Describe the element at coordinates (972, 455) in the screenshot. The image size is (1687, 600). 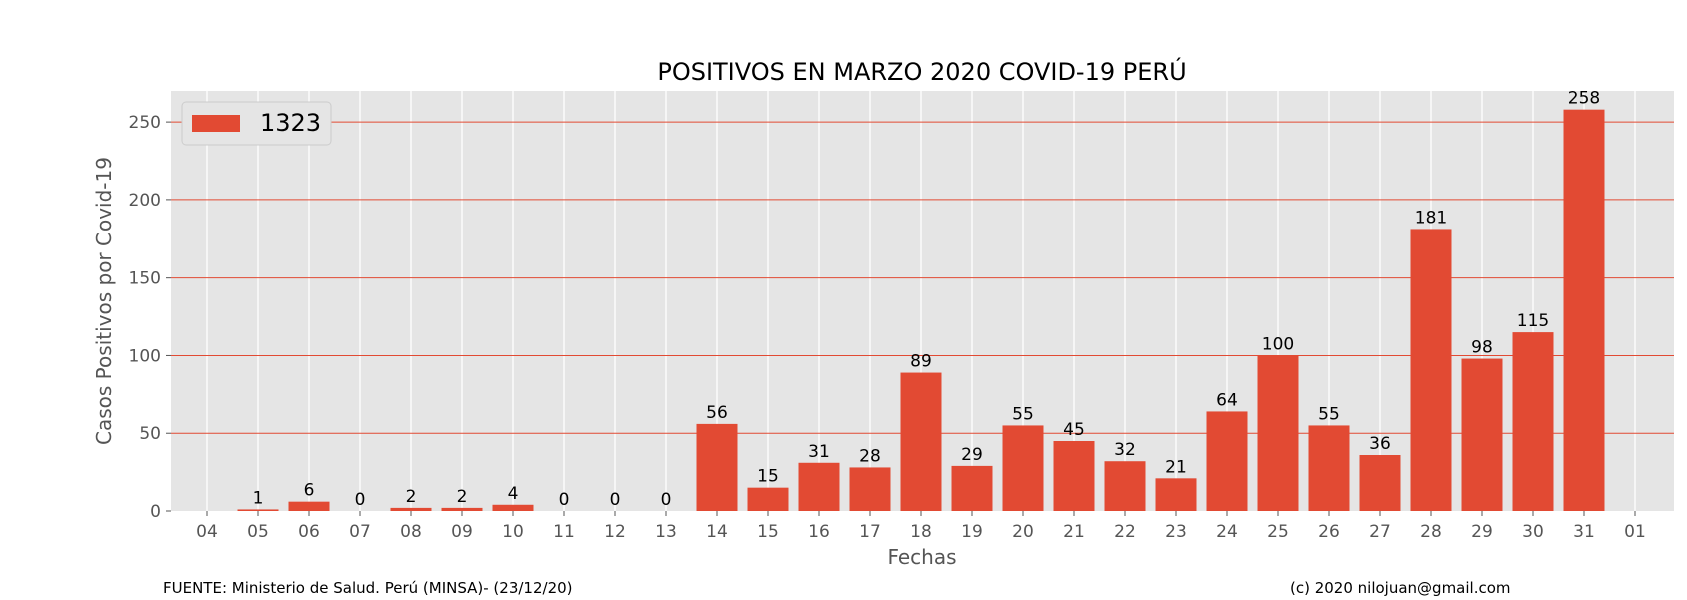
I see `bar-value-label: 29` at that location.